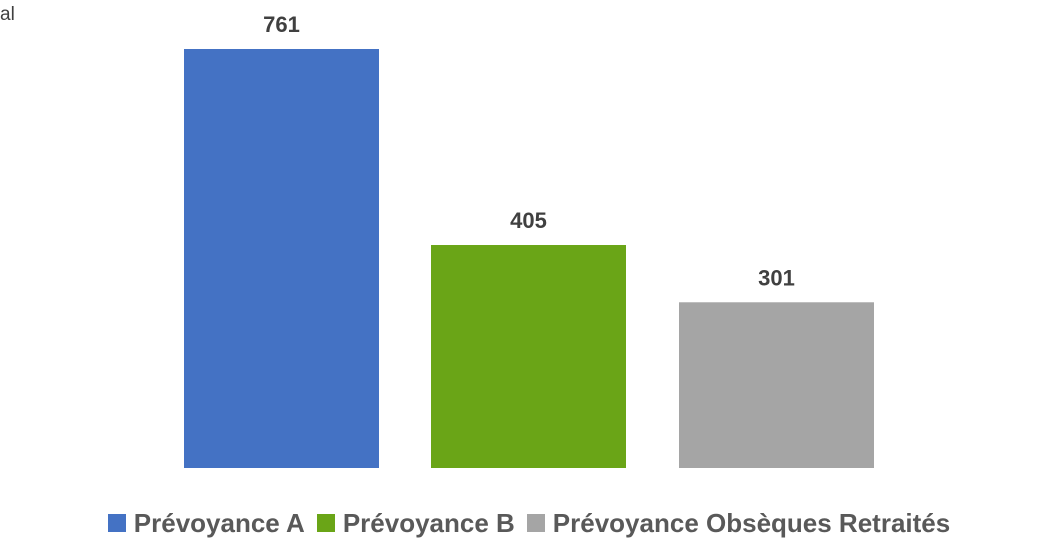 The width and height of the screenshot is (1058, 546). Describe the element at coordinates (219, 522) in the screenshot. I see `legend-label-prevoyance-a: Prévoyance A` at that location.